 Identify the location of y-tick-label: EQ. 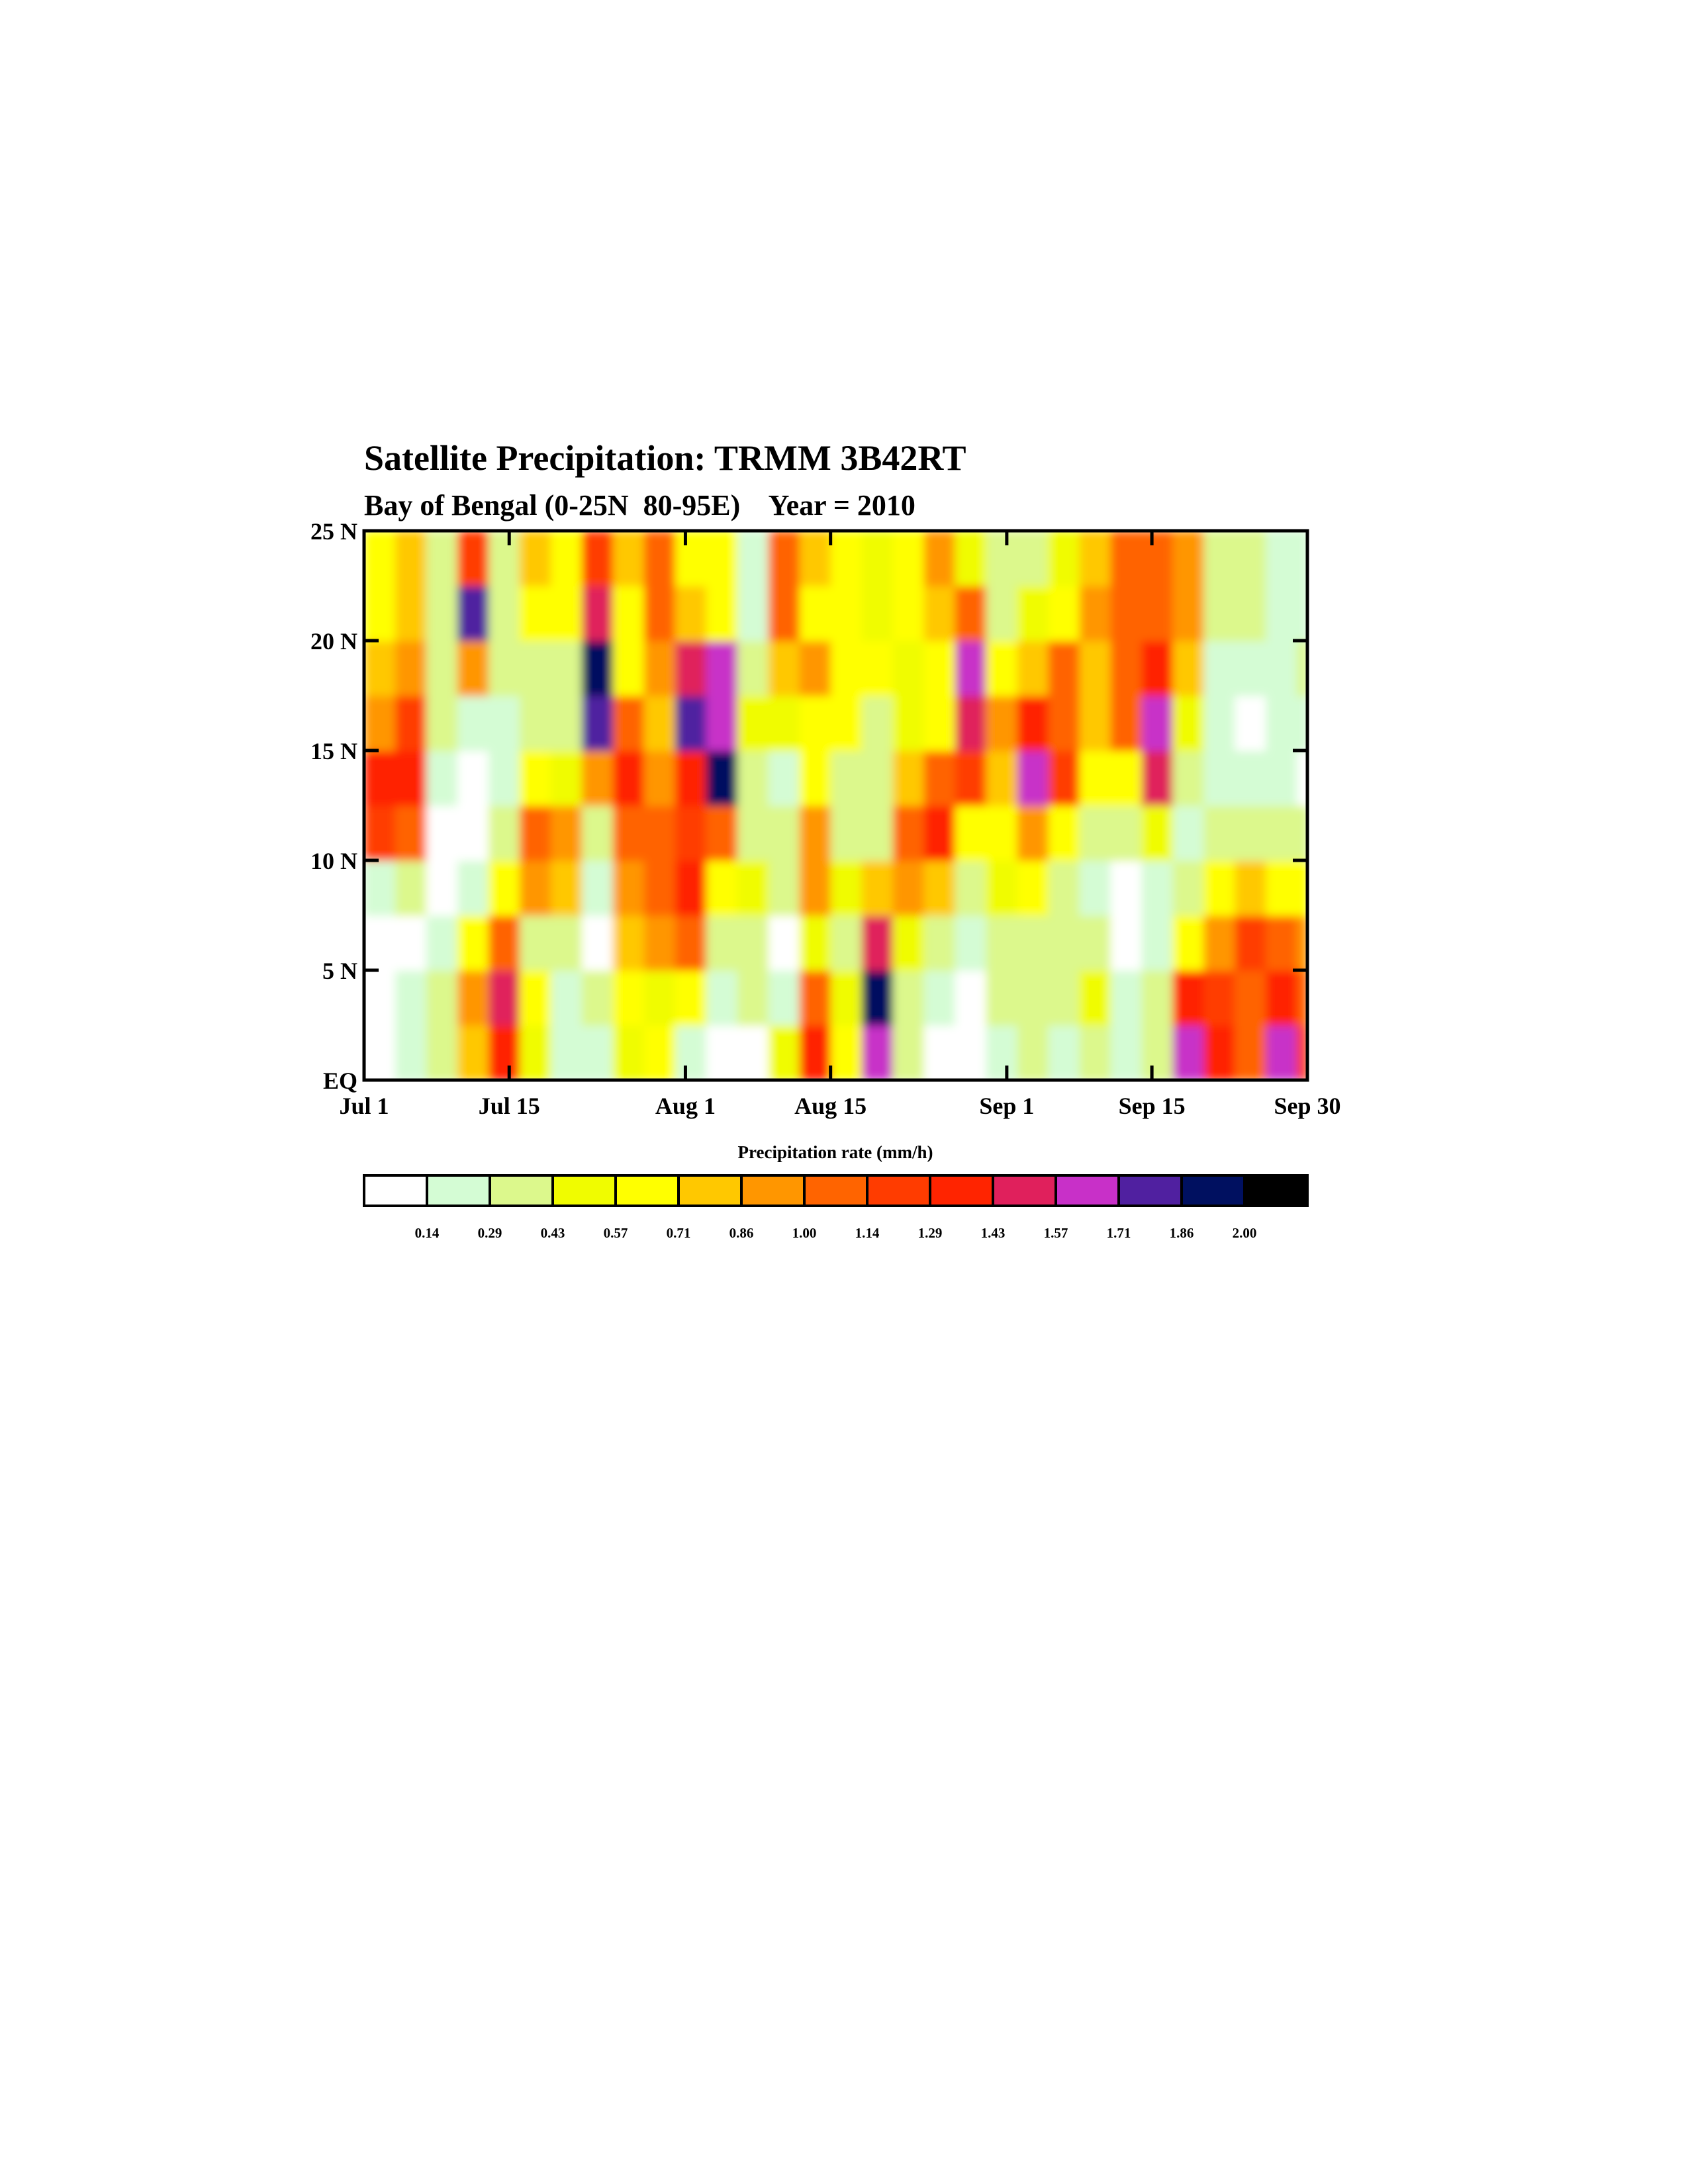
(340, 1081).